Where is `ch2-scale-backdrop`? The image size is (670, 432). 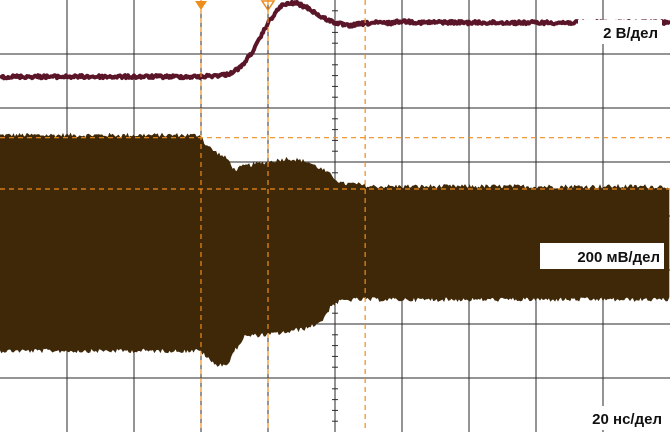 ch2-scale-backdrop is located at coordinates (602, 256).